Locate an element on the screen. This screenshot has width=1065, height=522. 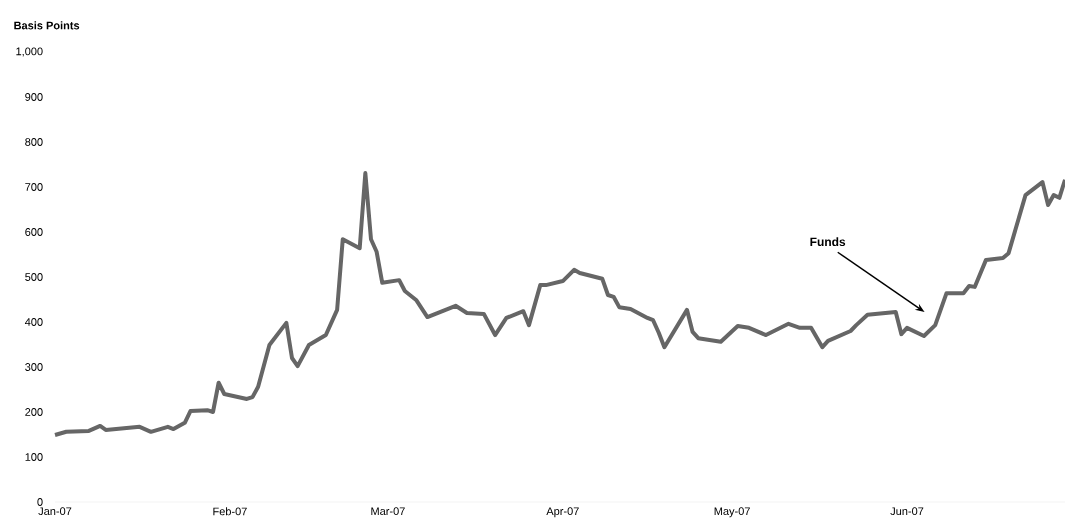
y-tick-label: 200 is located at coordinates (34, 412).